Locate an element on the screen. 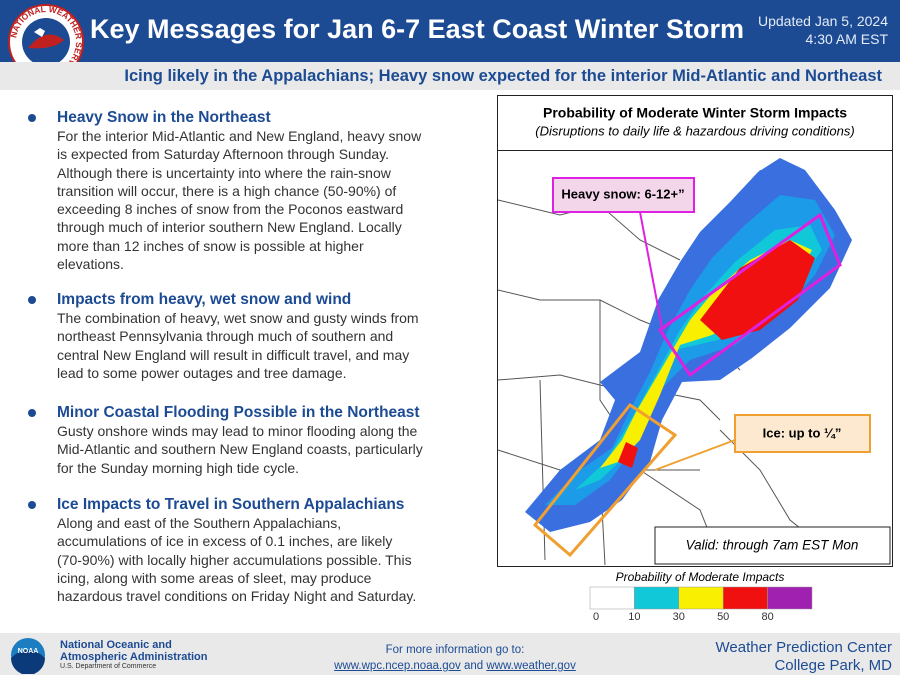  legend-label: 50 is located at coordinates (723, 617).